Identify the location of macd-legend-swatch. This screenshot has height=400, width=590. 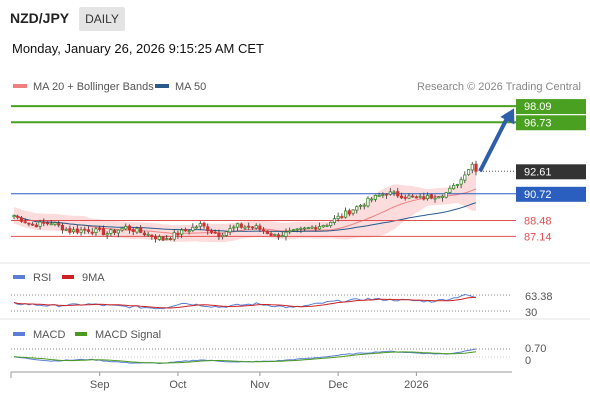
(19, 334).